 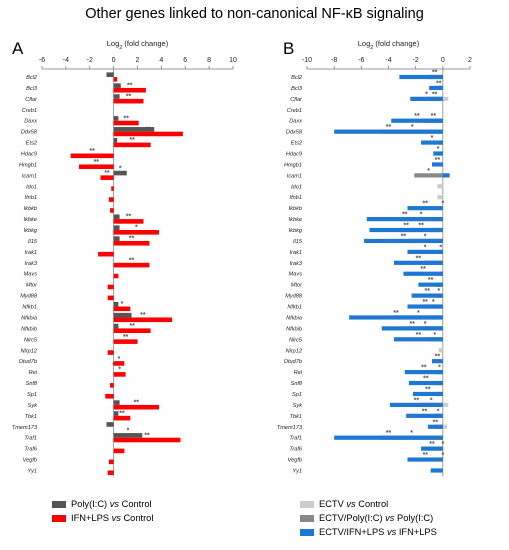 I want to click on significance-marker-irak3: **, so click(x=419, y=258).